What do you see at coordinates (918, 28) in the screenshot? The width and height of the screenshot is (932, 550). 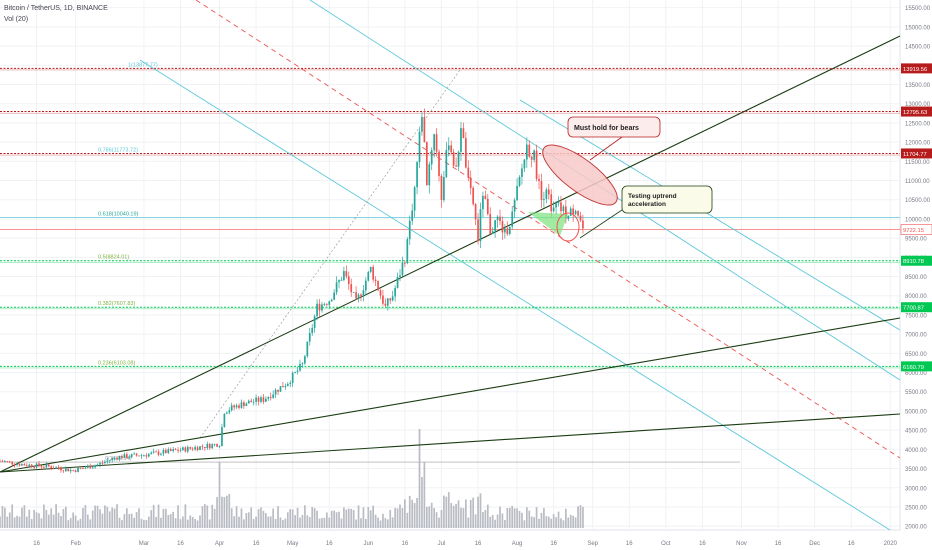 I see `y-tick-label: 15000.00` at bounding box center [918, 28].